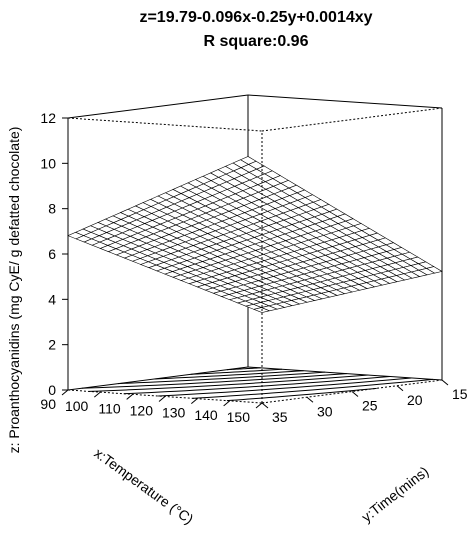 The height and width of the screenshot is (550, 474). Describe the element at coordinates (52, 390) in the screenshot. I see `z-tick-label: 0` at that location.